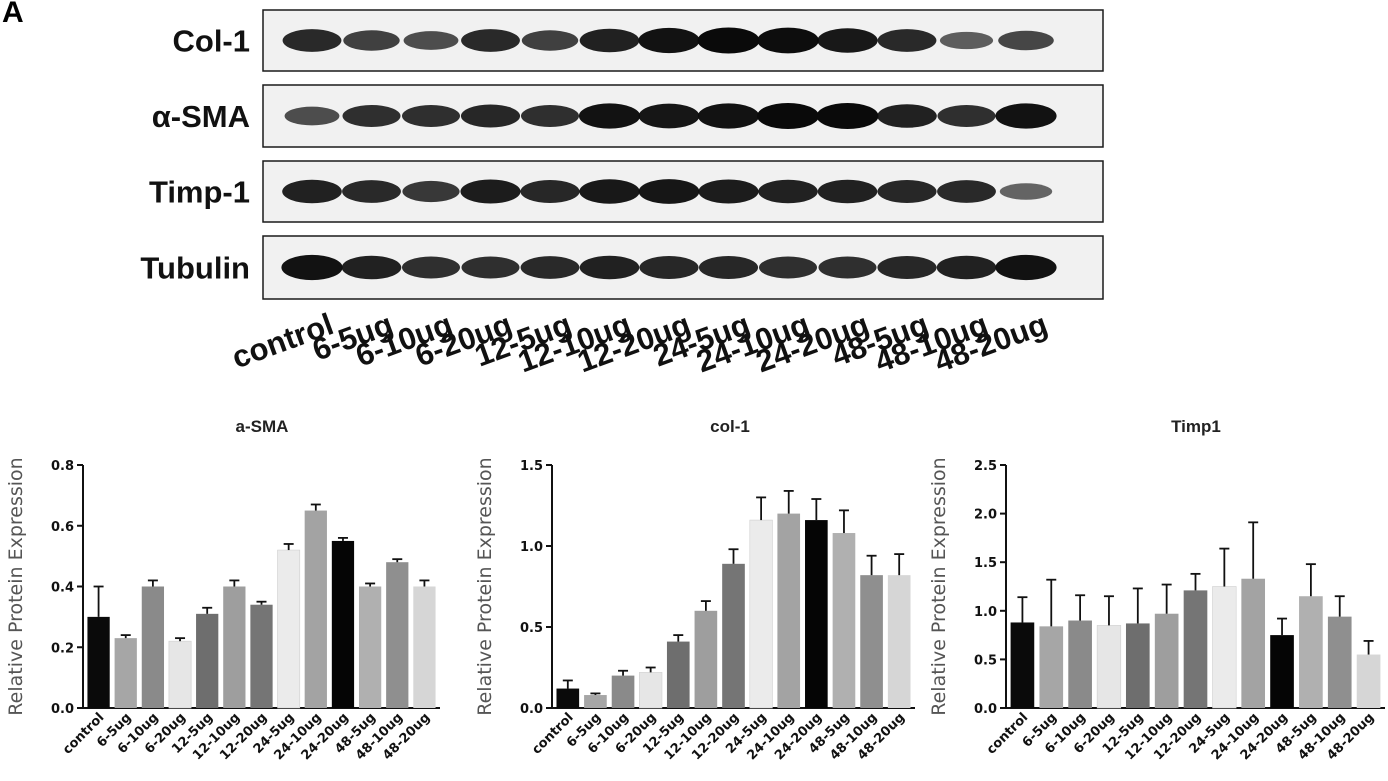 This screenshot has width=1388, height=781. I want to click on blot-row-0: Col-1, so click(638, 40).